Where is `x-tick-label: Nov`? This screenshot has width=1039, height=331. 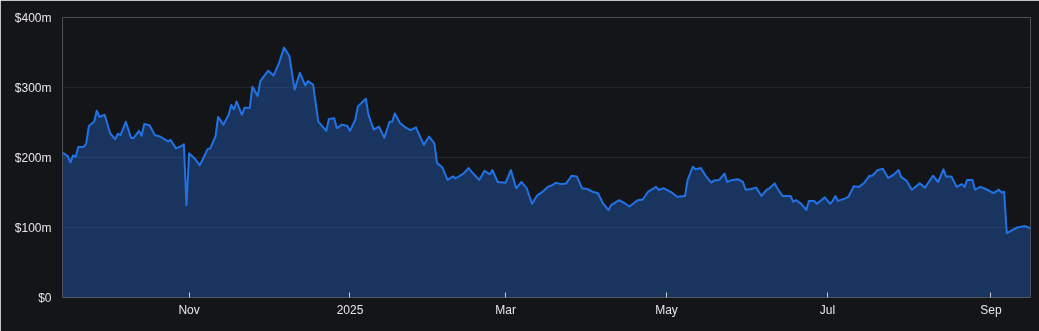 x-tick-label: Nov is located at coordinates (189, 309).